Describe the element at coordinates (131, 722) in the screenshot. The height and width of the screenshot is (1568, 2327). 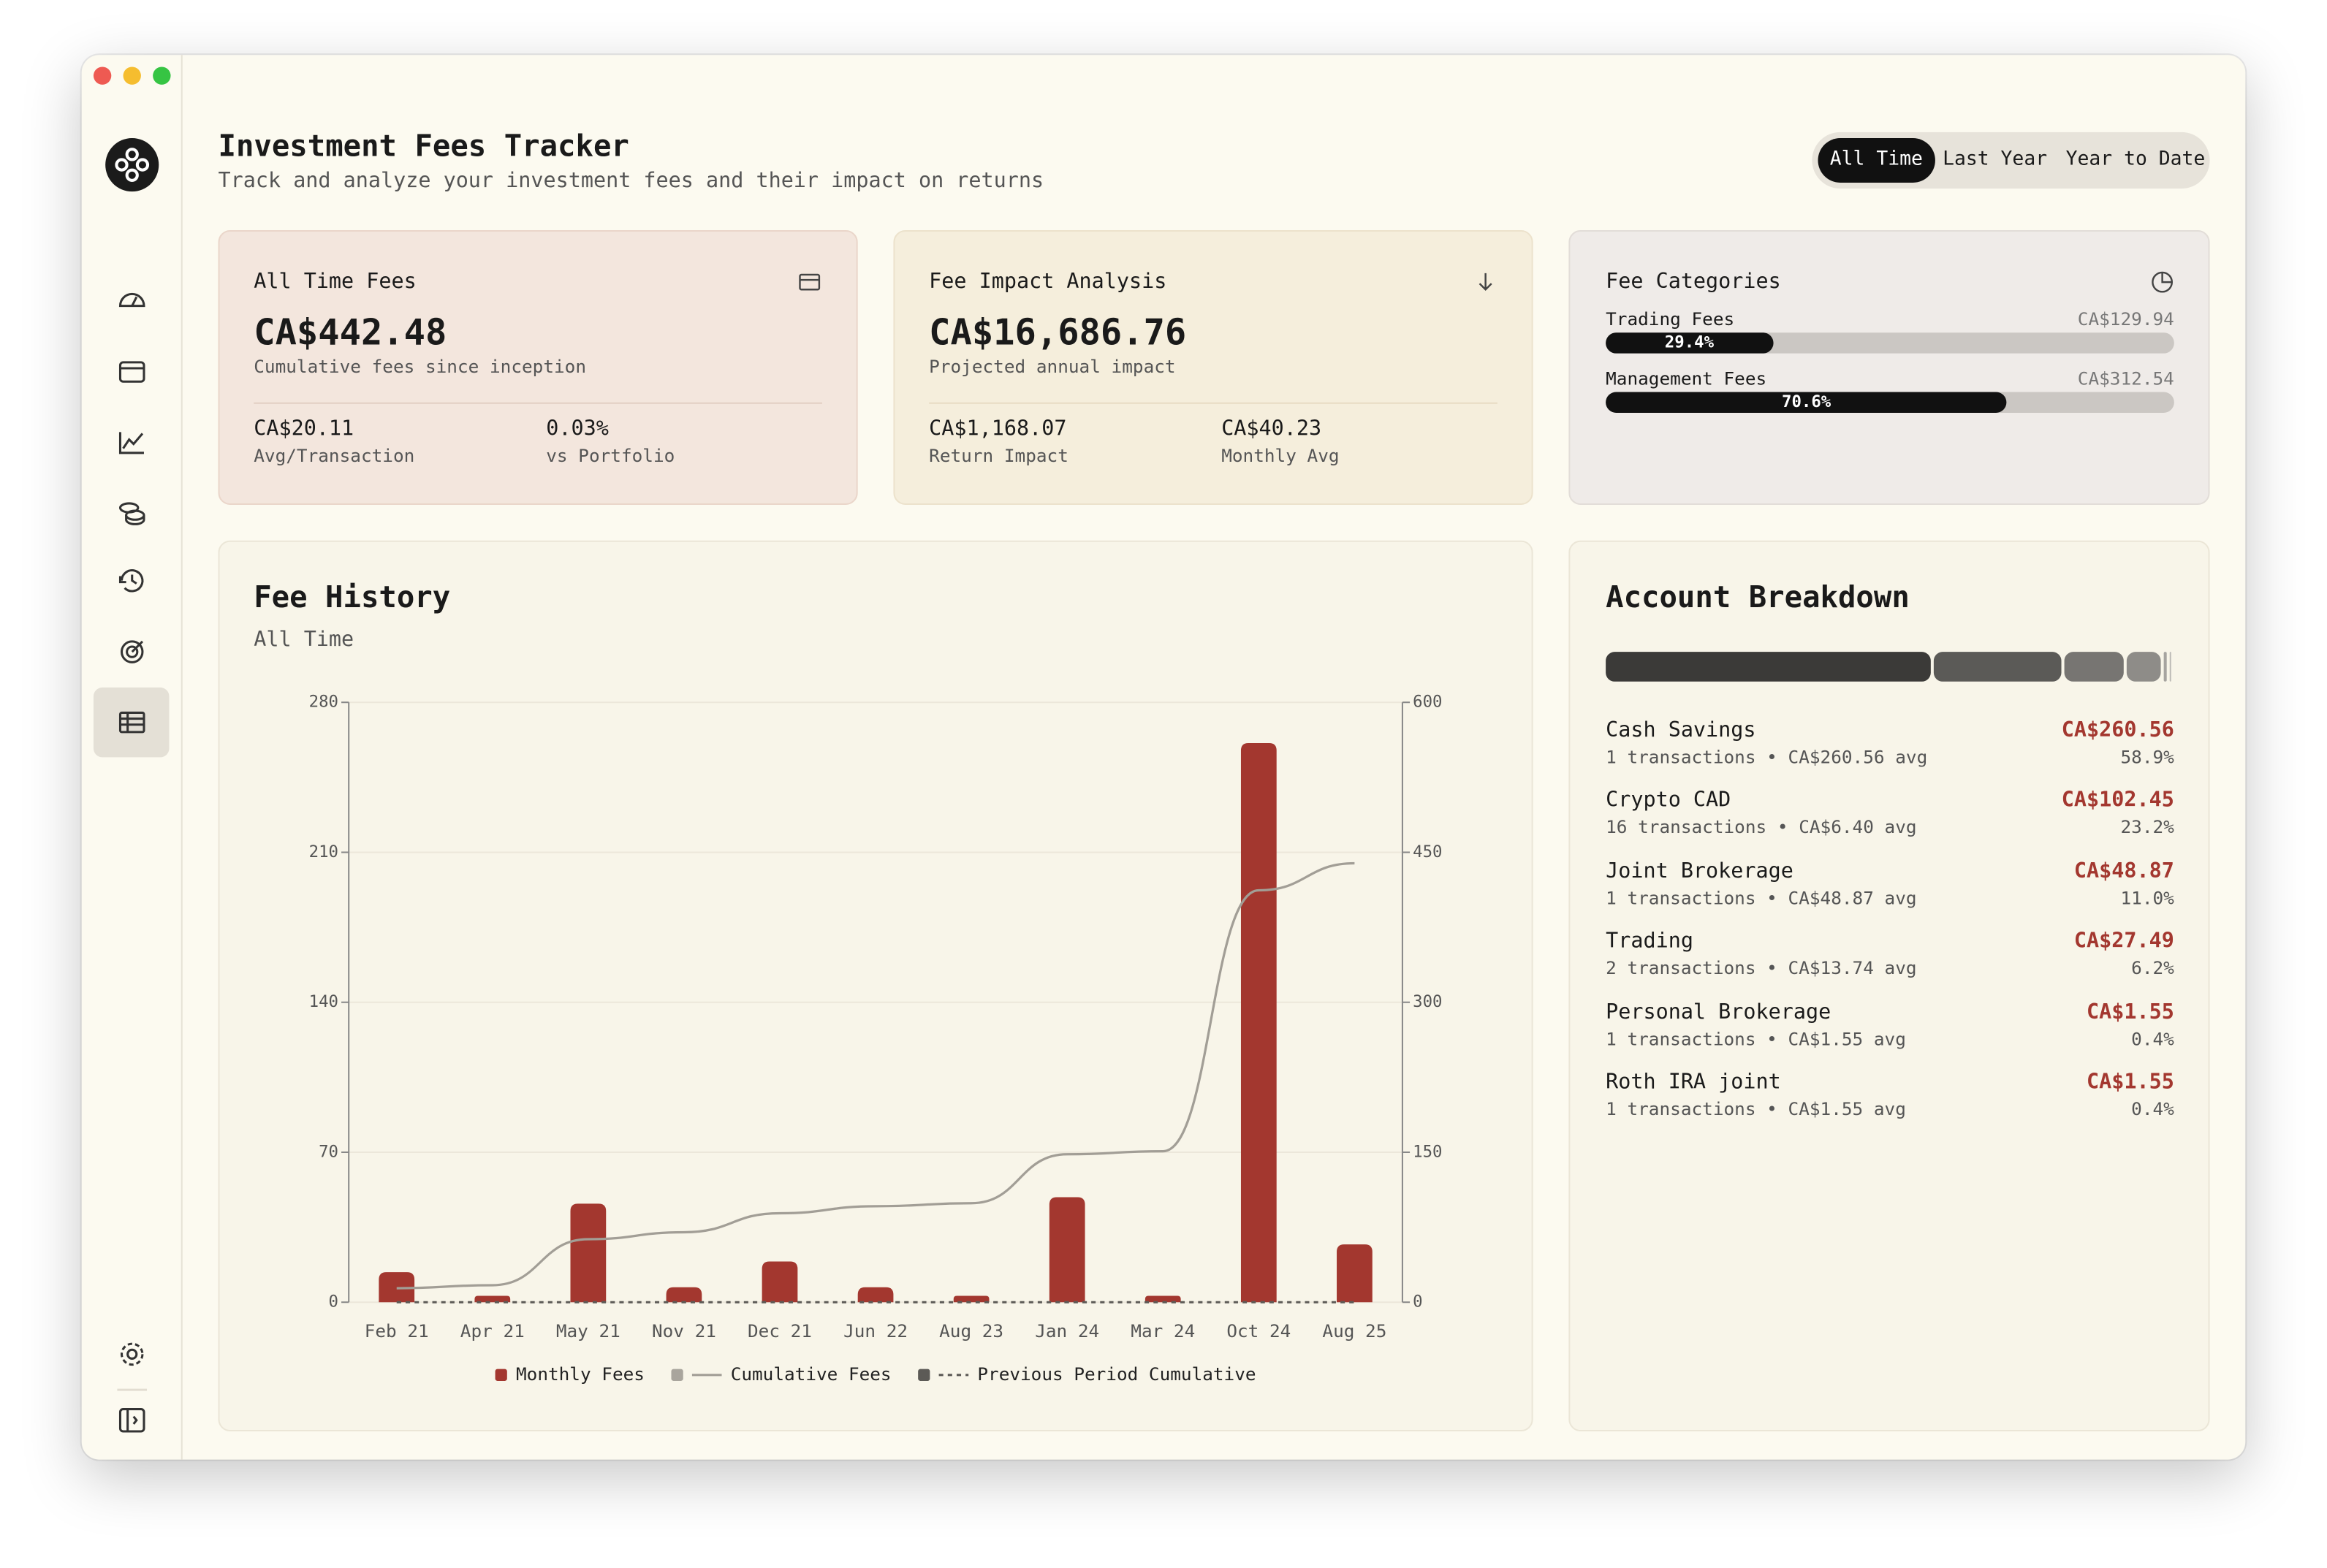
I see `nav-fees` at that location.